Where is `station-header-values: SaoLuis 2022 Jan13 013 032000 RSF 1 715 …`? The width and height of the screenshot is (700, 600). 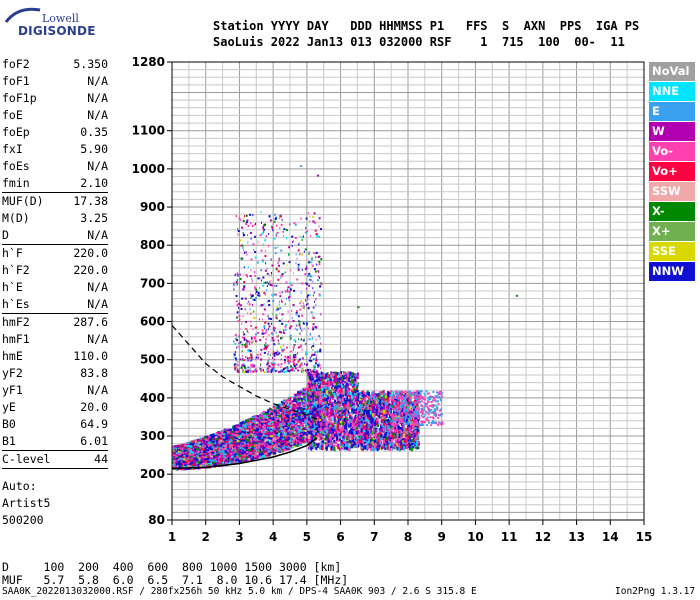
station-header-values: SaoLuis 2022 Jan13 013 032000 RSF 1 715 … is located at coordinates (419, 42).